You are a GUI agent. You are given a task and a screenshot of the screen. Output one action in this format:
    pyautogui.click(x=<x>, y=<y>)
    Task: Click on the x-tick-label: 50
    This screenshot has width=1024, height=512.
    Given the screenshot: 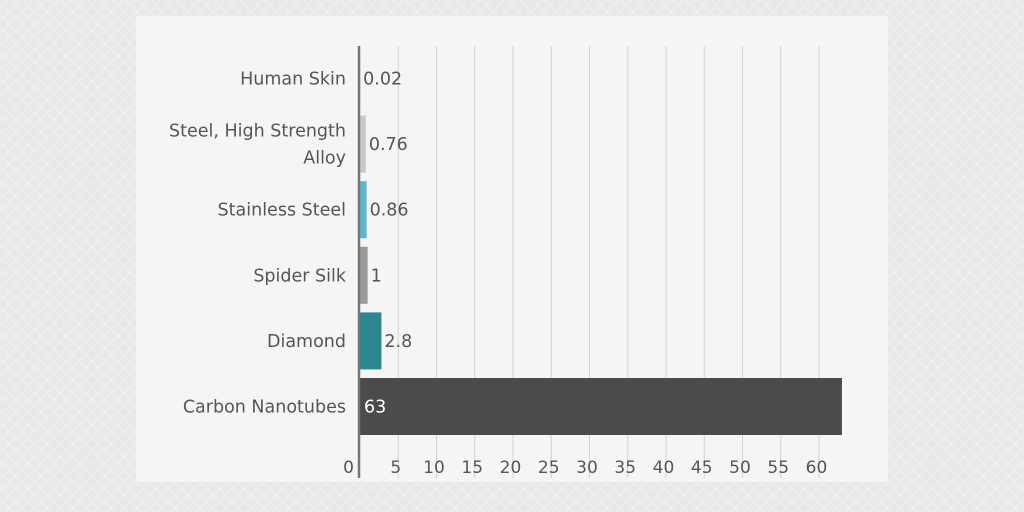 What is the action you would take?
    pyautogui.click(x=740, y=468)
    